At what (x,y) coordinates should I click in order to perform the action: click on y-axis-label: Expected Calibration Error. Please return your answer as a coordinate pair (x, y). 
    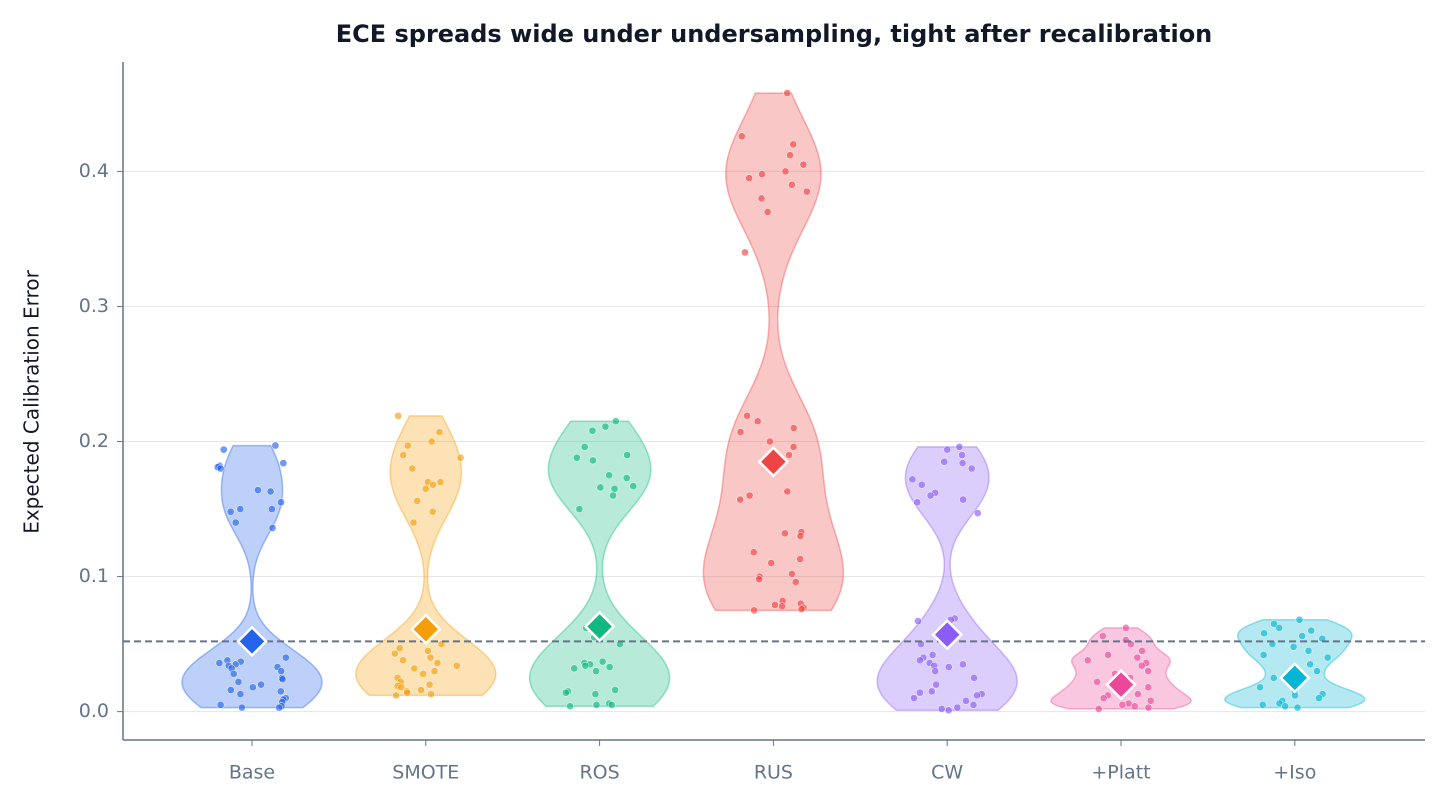
    Looking at the image, I should click on (32, 401).